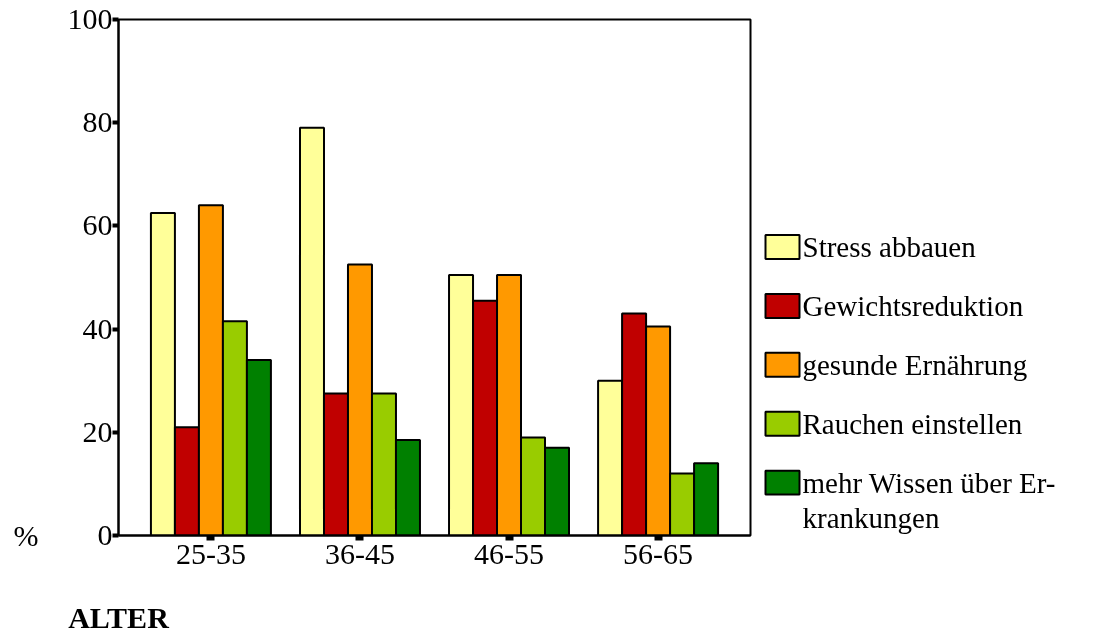  Describe the element at coordinates (889, 247) in the screenshot. I see `legend-label: Stress abbauen` at that location.